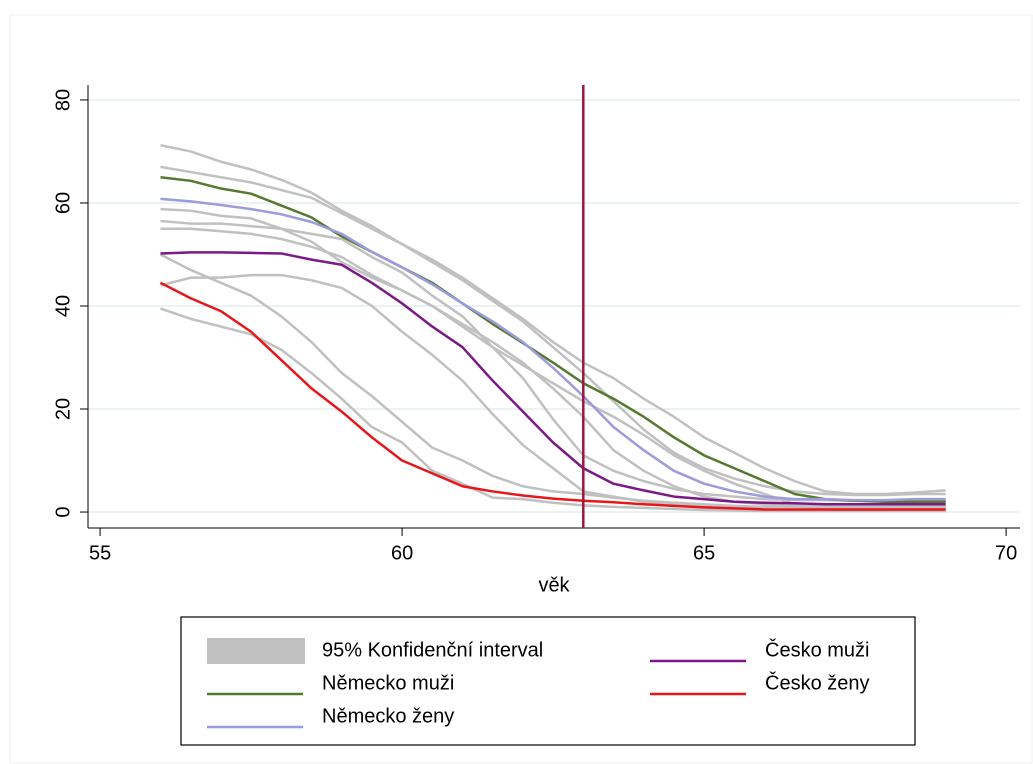 The image size is (1033, 764). What do you see at coordinates (388, 716) in the screenshot?
I see `legend-label: Německo ženy` at bounding box center [388, 716].